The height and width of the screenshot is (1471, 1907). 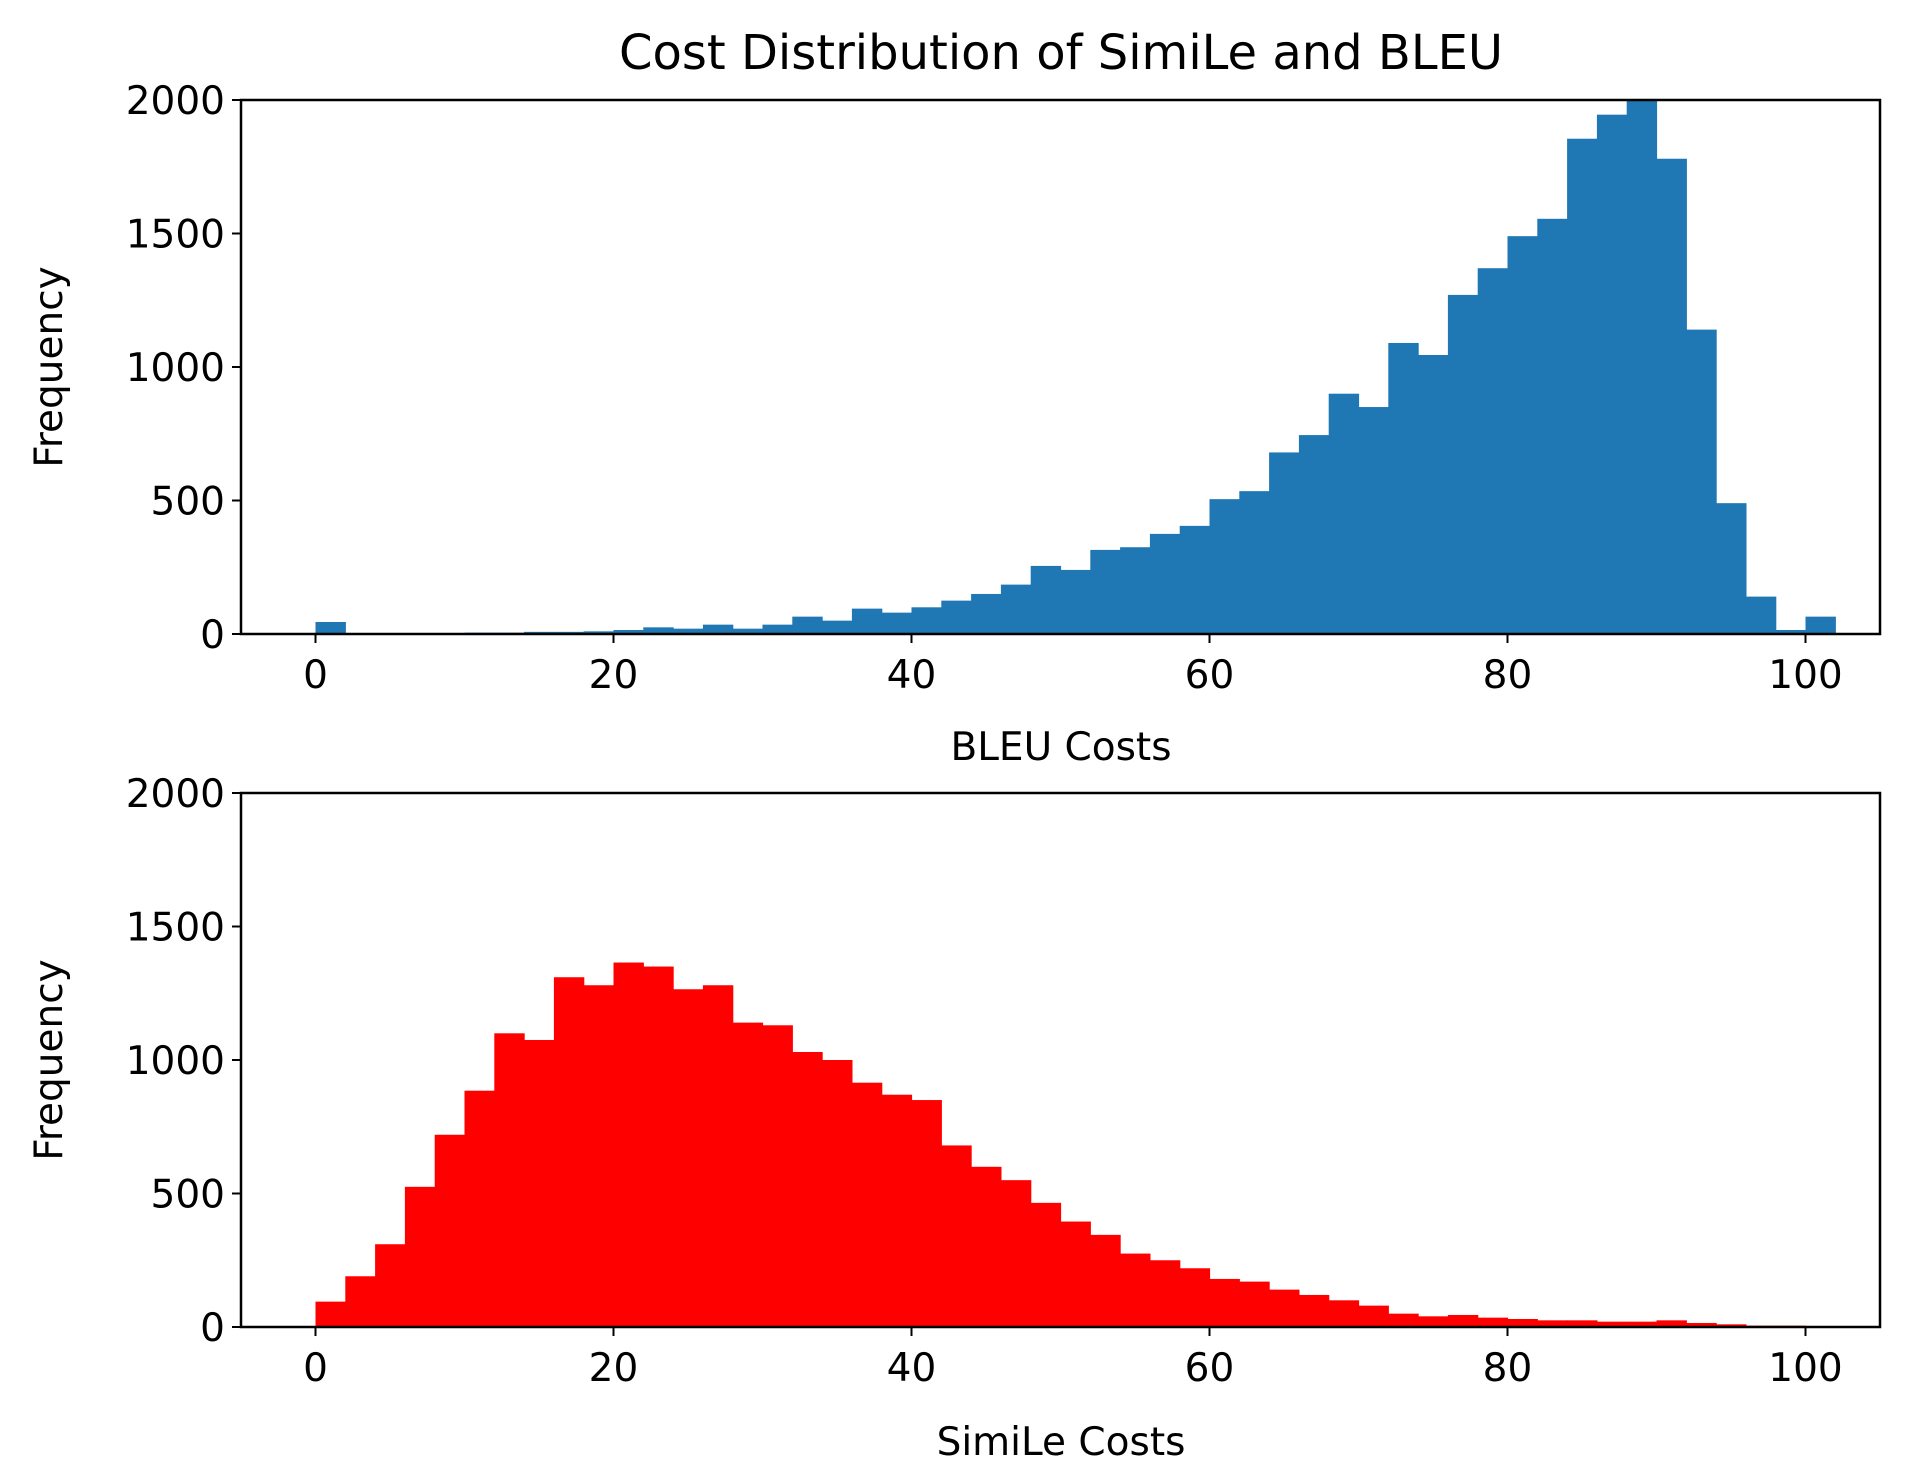 I want to click on simile-x-tick-label: 20, so click(x=614, y=1368).